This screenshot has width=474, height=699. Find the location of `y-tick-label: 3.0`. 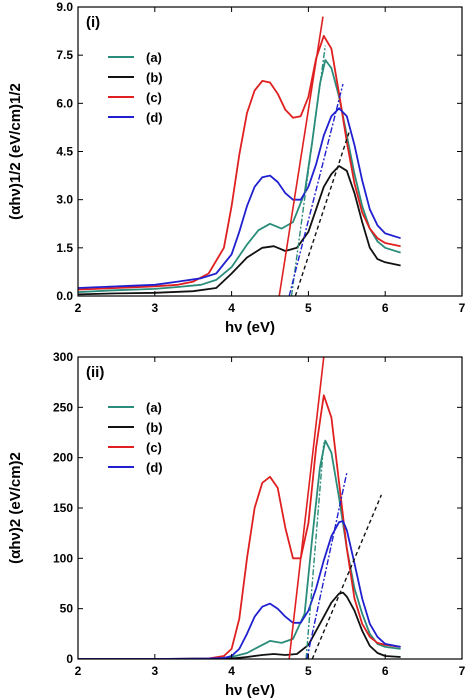

y-tick-label: 3.0 is located at coordinates (64, 200).